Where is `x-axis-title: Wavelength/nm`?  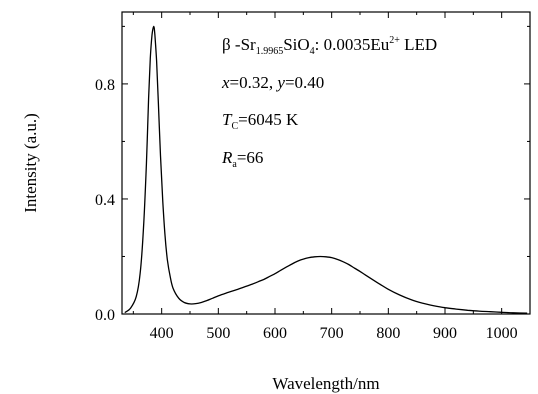
x-axis-title: Wavelength/nm is located at coordinates (325, 383).